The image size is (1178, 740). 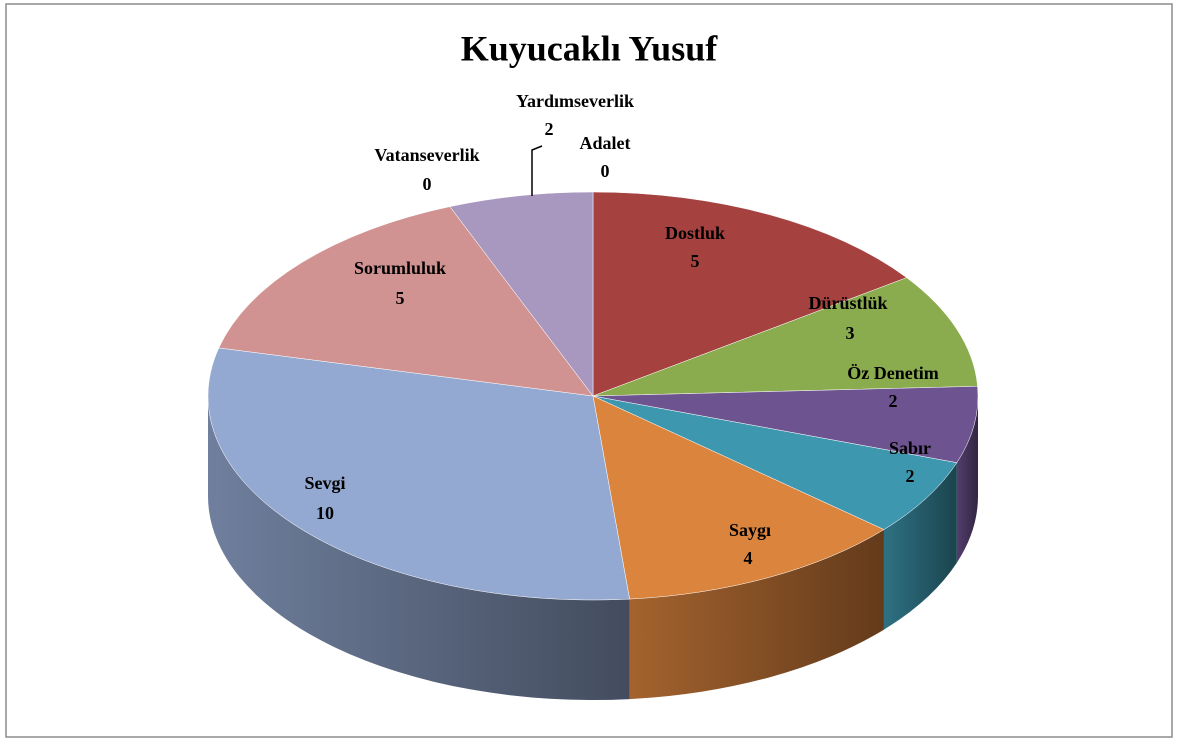 What do you see at coordinates (605, 143) in the screenshot?
I see `data-label-name: Adalet` at bounding box center [605, 143].